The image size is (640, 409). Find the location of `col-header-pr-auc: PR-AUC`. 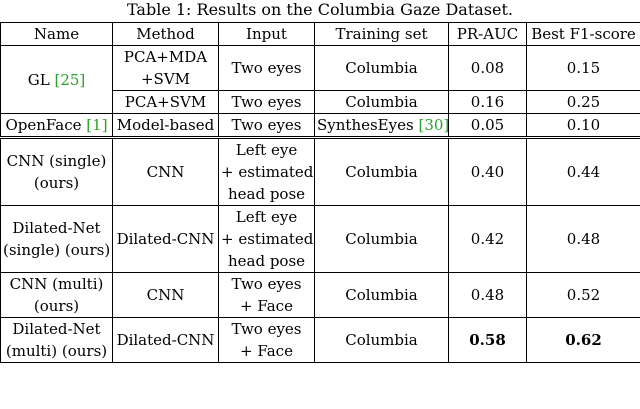

col-header-pr-auc: PR-AUC is located at coordinates (487, 34).